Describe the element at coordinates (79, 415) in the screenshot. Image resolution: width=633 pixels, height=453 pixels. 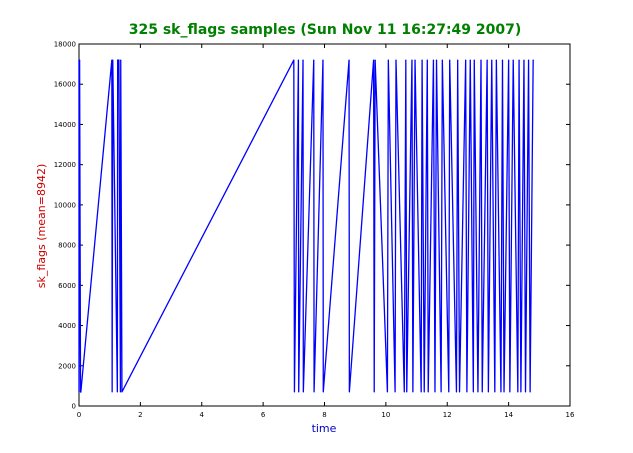
I see `x-tick-label: 0` at that location.